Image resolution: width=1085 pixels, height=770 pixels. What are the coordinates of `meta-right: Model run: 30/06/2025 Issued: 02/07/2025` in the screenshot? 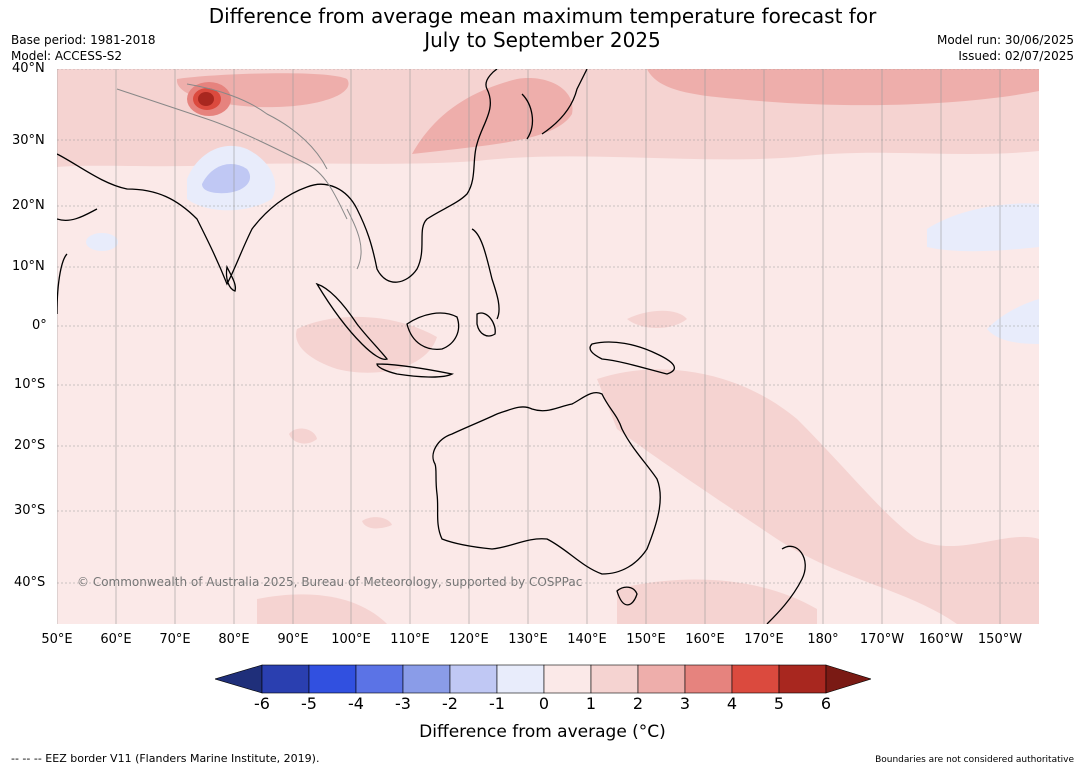 It's located at (1005, 48).